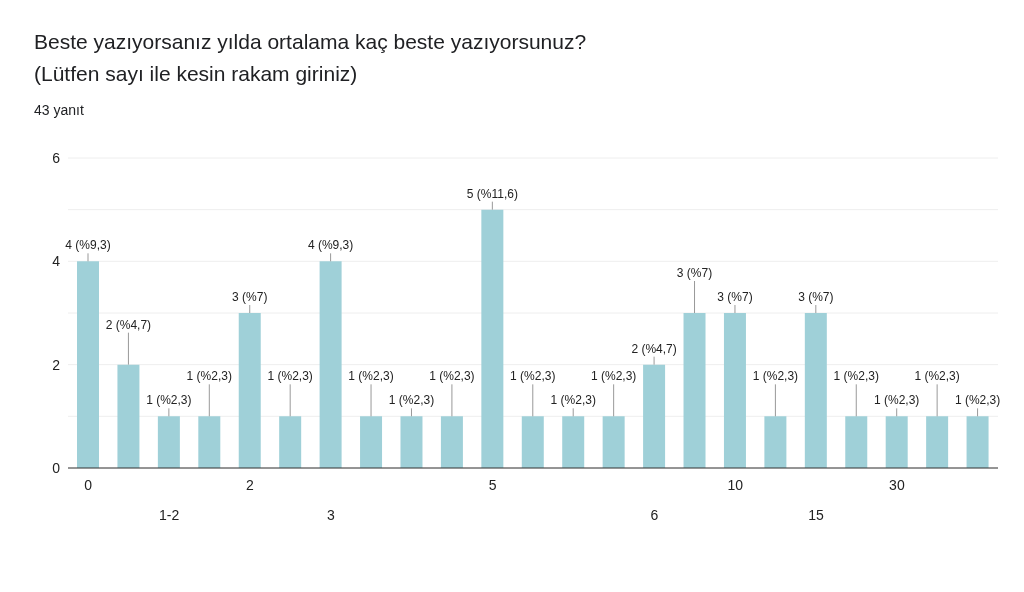 The image size is (1024, 592). What do you see at coordinates (56, 261) in the screenshot?
I see `y-tick-label: 4` at bounding box center [56, 261].